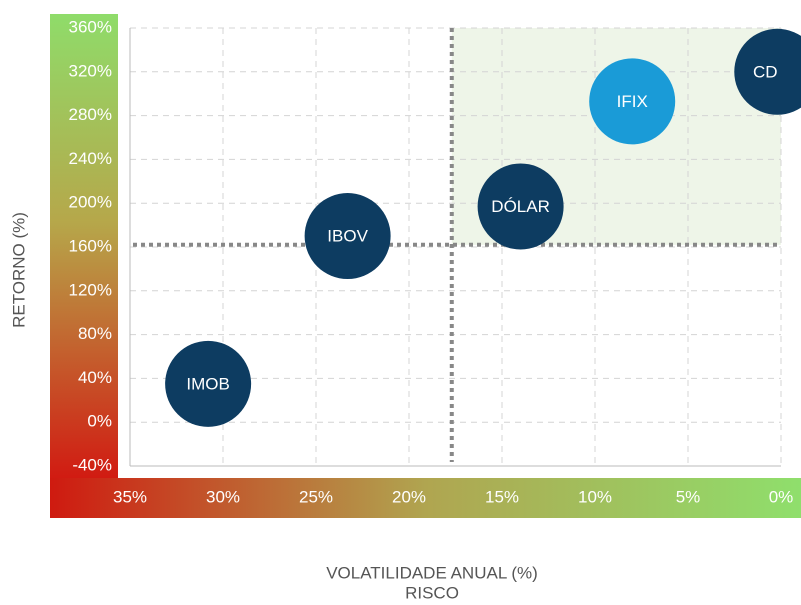 This screenshot has width=801, height=605. I want to click on y-tick-label: 80%, so click(95, 333).